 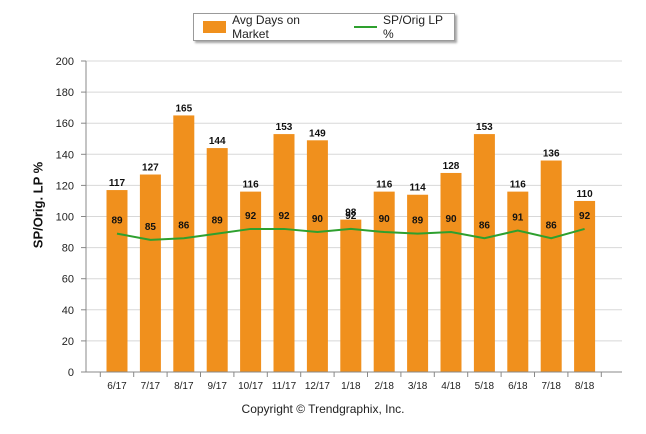 What do you see at coordinates (65, 186) in the screenshot?
I see `y-tick-label: 120` at bounding box center [65, 186].